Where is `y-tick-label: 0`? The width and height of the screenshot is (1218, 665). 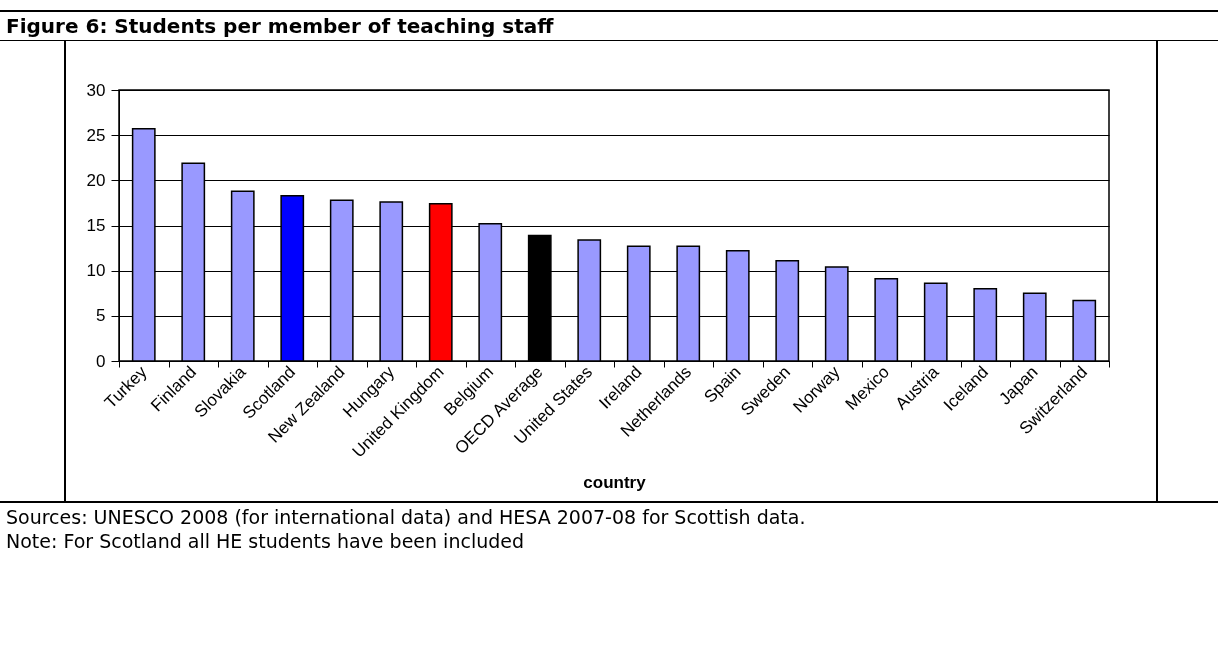 y-tick-label: 0 is located at coordinates (101, 361).